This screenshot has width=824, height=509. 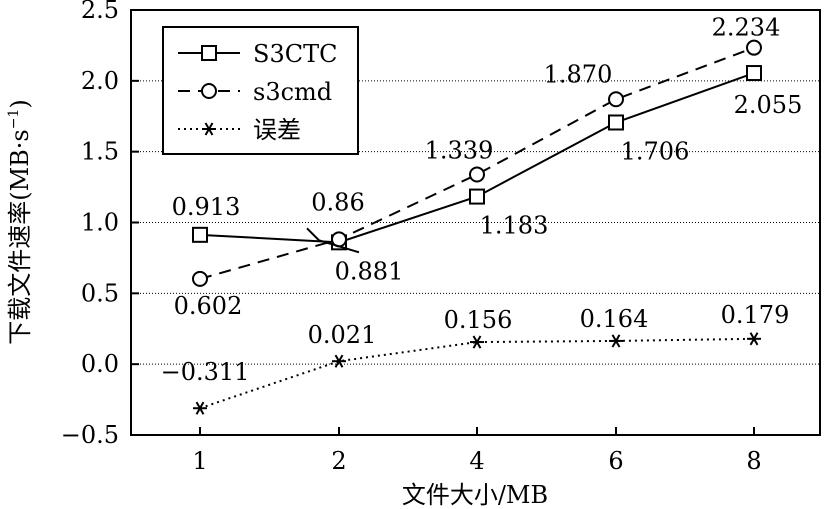 I want to click on label-leader-line, so click(x=333, y=240).